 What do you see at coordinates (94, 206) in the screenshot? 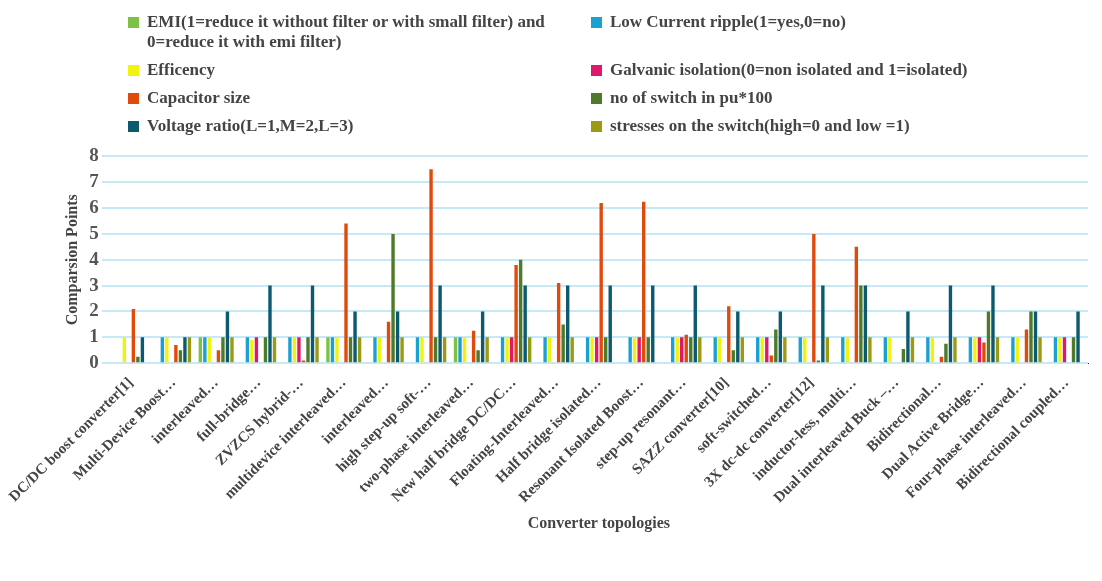
I see `y-tick-label: 6` at bounding box center [94, 206].